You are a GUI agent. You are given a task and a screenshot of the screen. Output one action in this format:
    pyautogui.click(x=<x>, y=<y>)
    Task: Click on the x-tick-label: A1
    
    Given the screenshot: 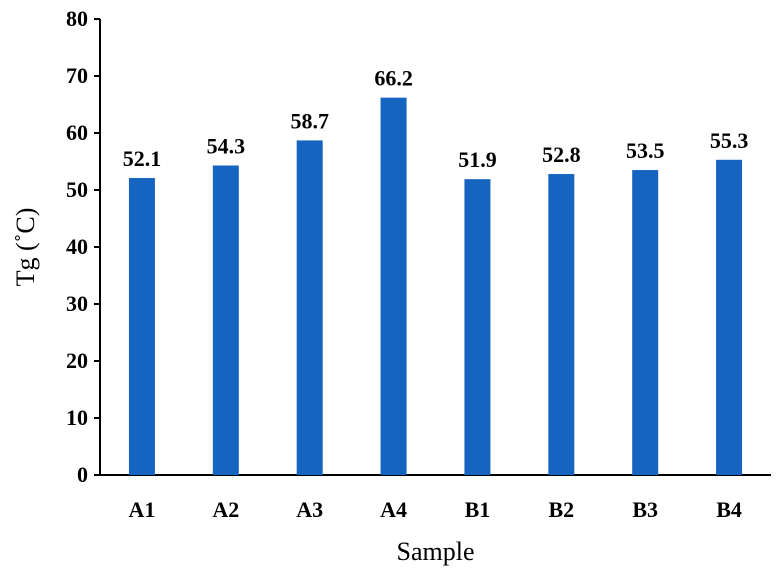 What is the action you would take?
    pyautogui.click(x=141, y=509)
    